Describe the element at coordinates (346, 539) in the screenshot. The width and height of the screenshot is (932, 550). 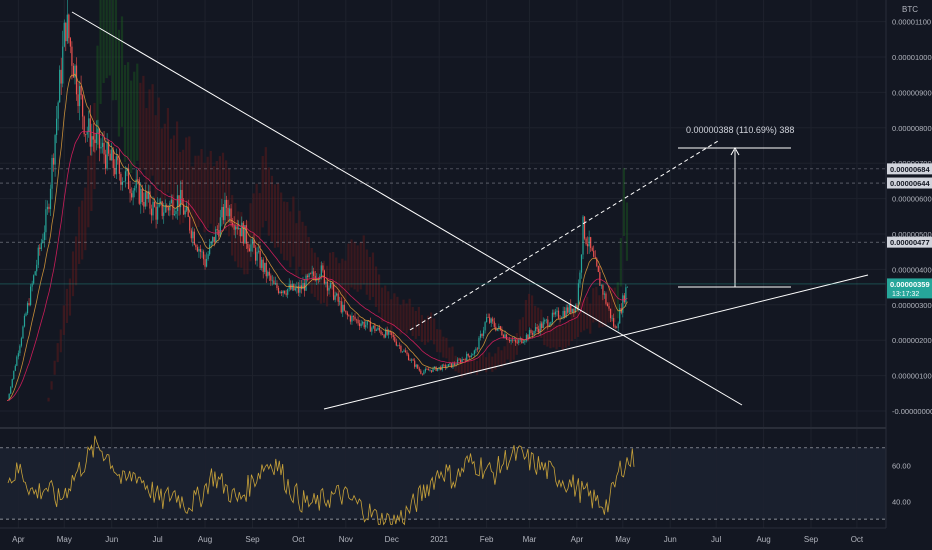
I see `x-tick-label: Nov` at that location.